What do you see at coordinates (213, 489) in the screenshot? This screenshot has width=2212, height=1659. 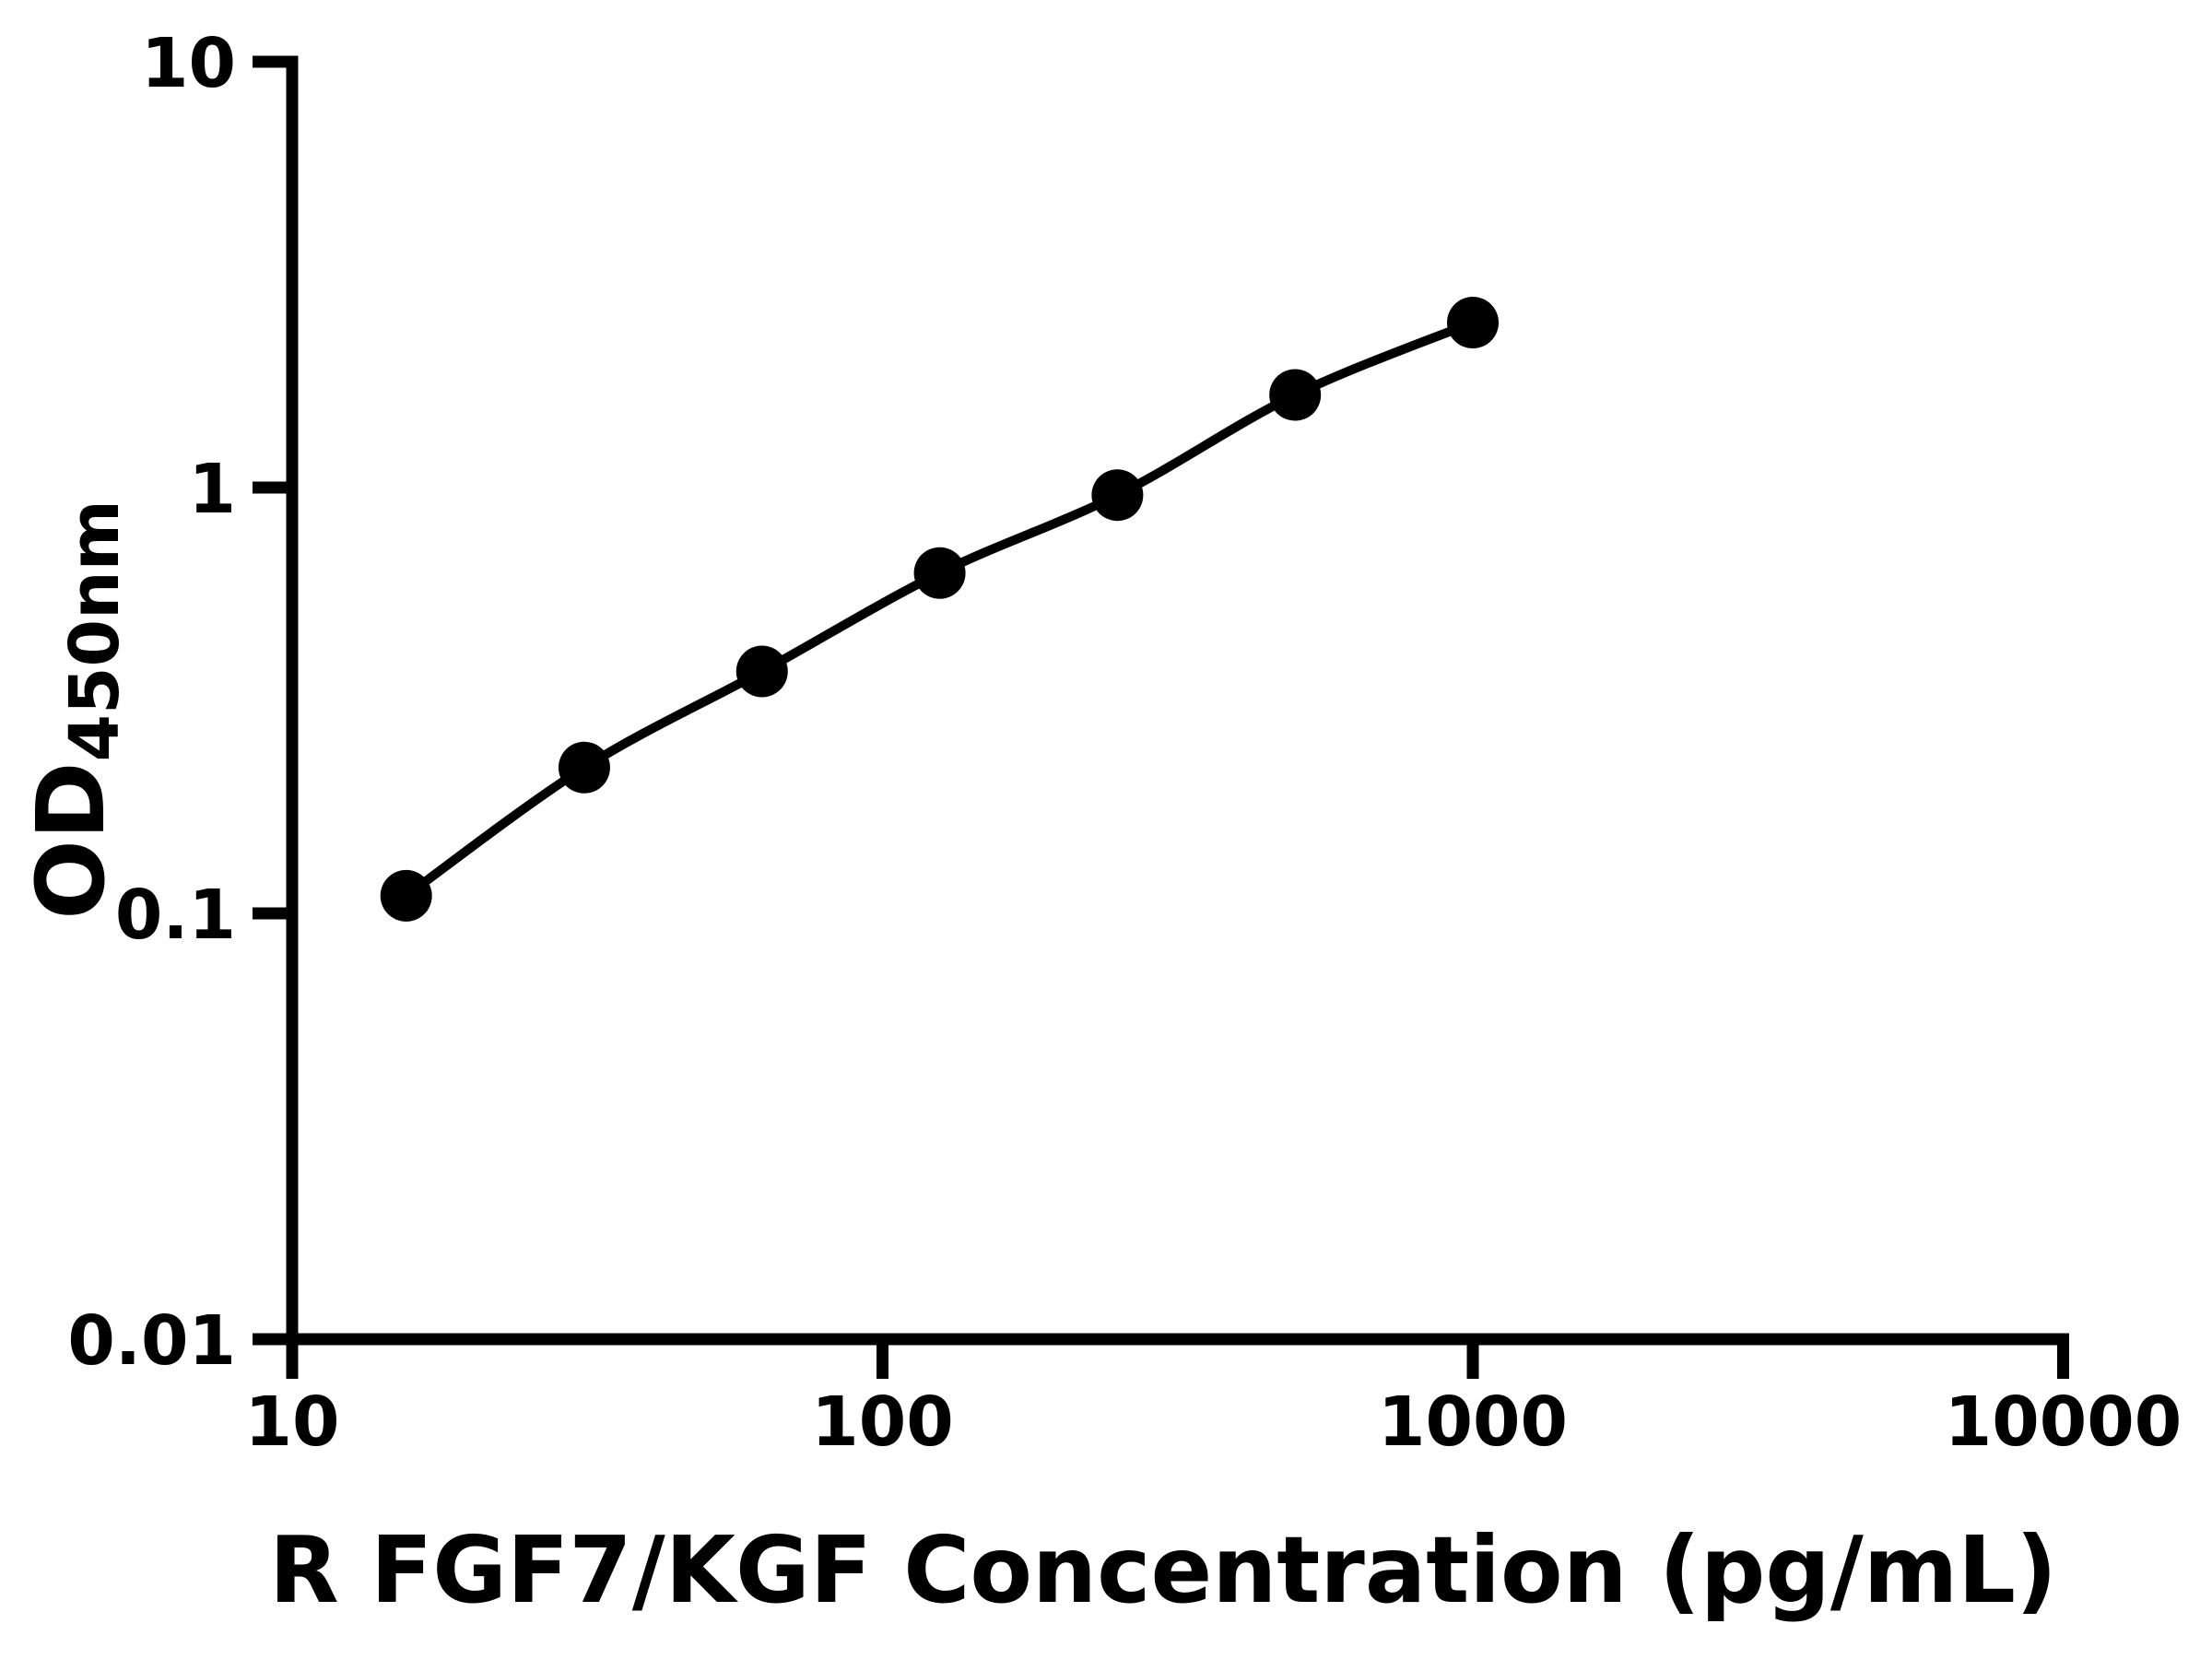 I see `y-tick-label: 1` at bounding box center [213, 489].